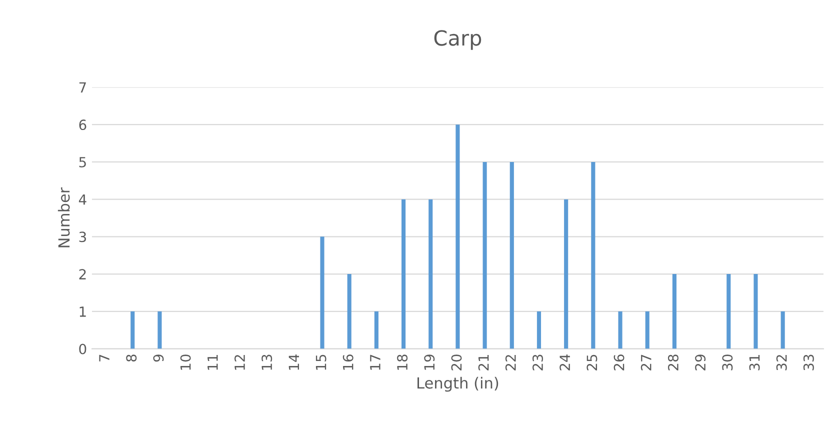 This screenshot has height=436, width=836. I want to click on x-tick-label: 24, so click(565, 362).